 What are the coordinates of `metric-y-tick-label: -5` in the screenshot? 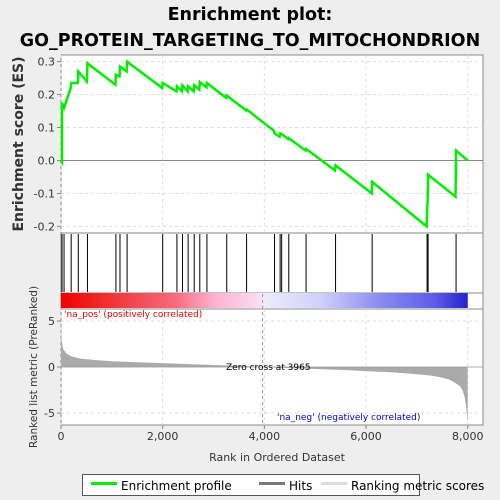 It's located at (49, 413).